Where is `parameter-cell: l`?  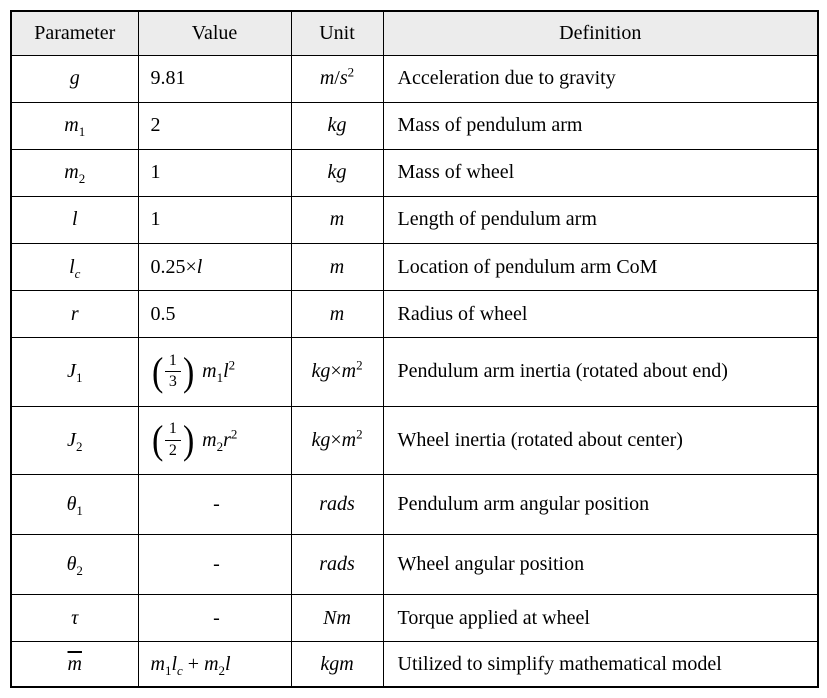 parameter-cell: l is located at coordinates (74, 220).